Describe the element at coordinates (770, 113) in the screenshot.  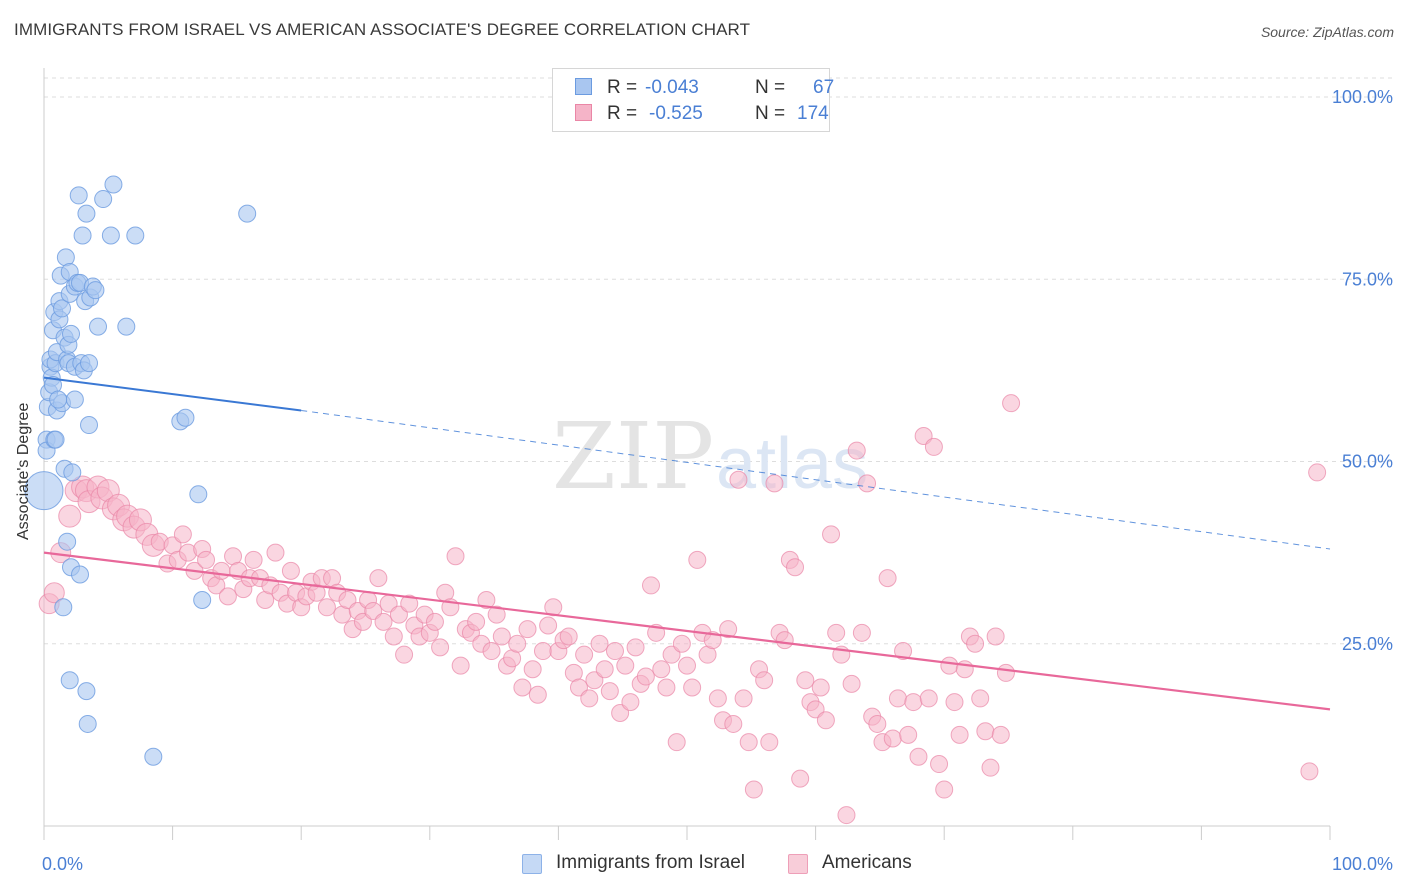
I see `n-label: N =` at that location.